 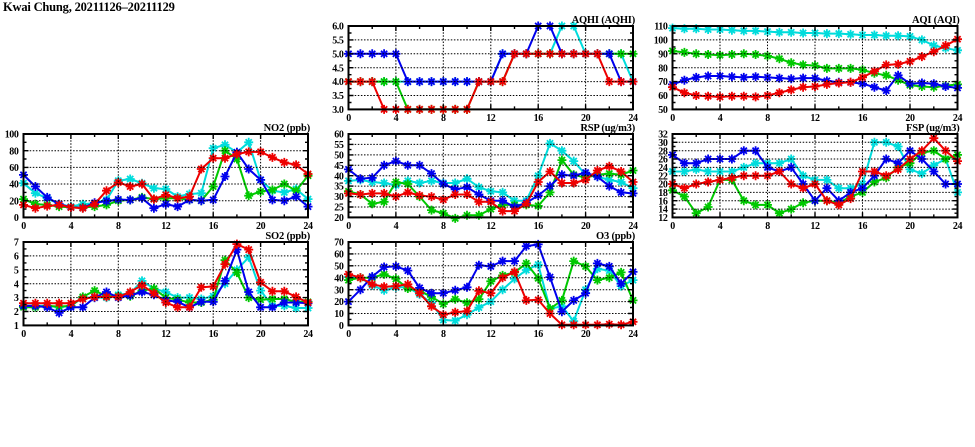 What do you see at coordinates (339, 208) in the screenshot?
I see `svg-text: 25` at bounding box center [339, 208].